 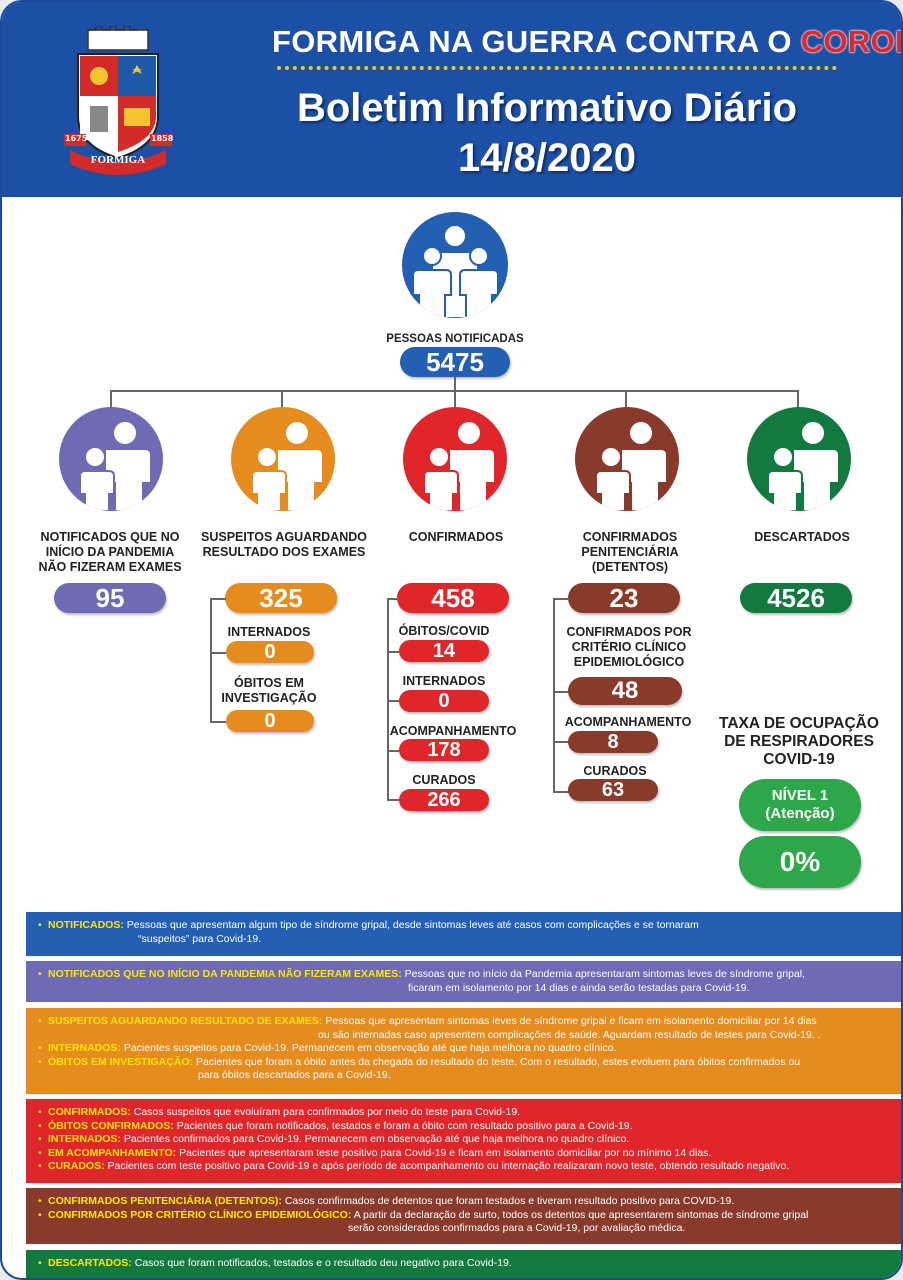 What do you see at coordinates (119, 100) in the screenshot?
I see `city-crest-icon: 1675 1858 FORMIGA` at bounding box center [119, 100].